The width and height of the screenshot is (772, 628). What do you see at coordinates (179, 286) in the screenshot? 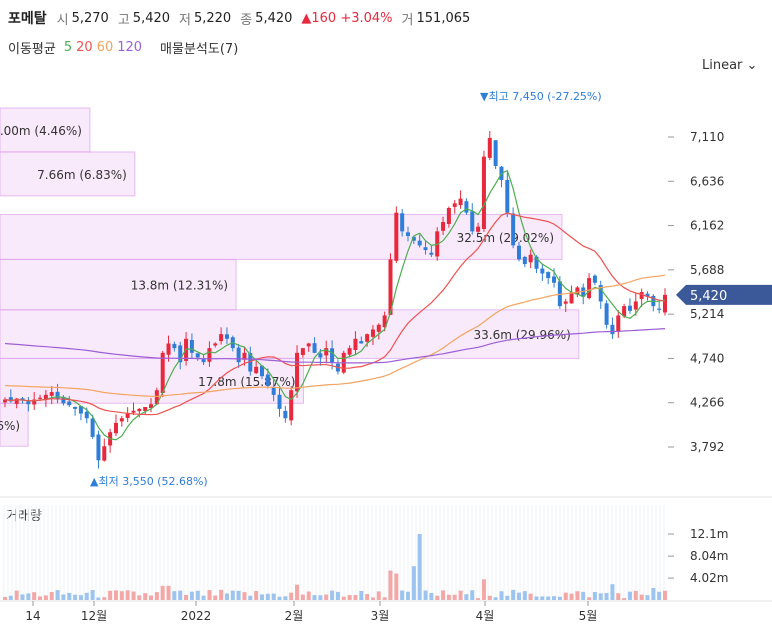
I see `volume-profile-label: 13.8m (12.31%)` at bounding box center [179, 286].